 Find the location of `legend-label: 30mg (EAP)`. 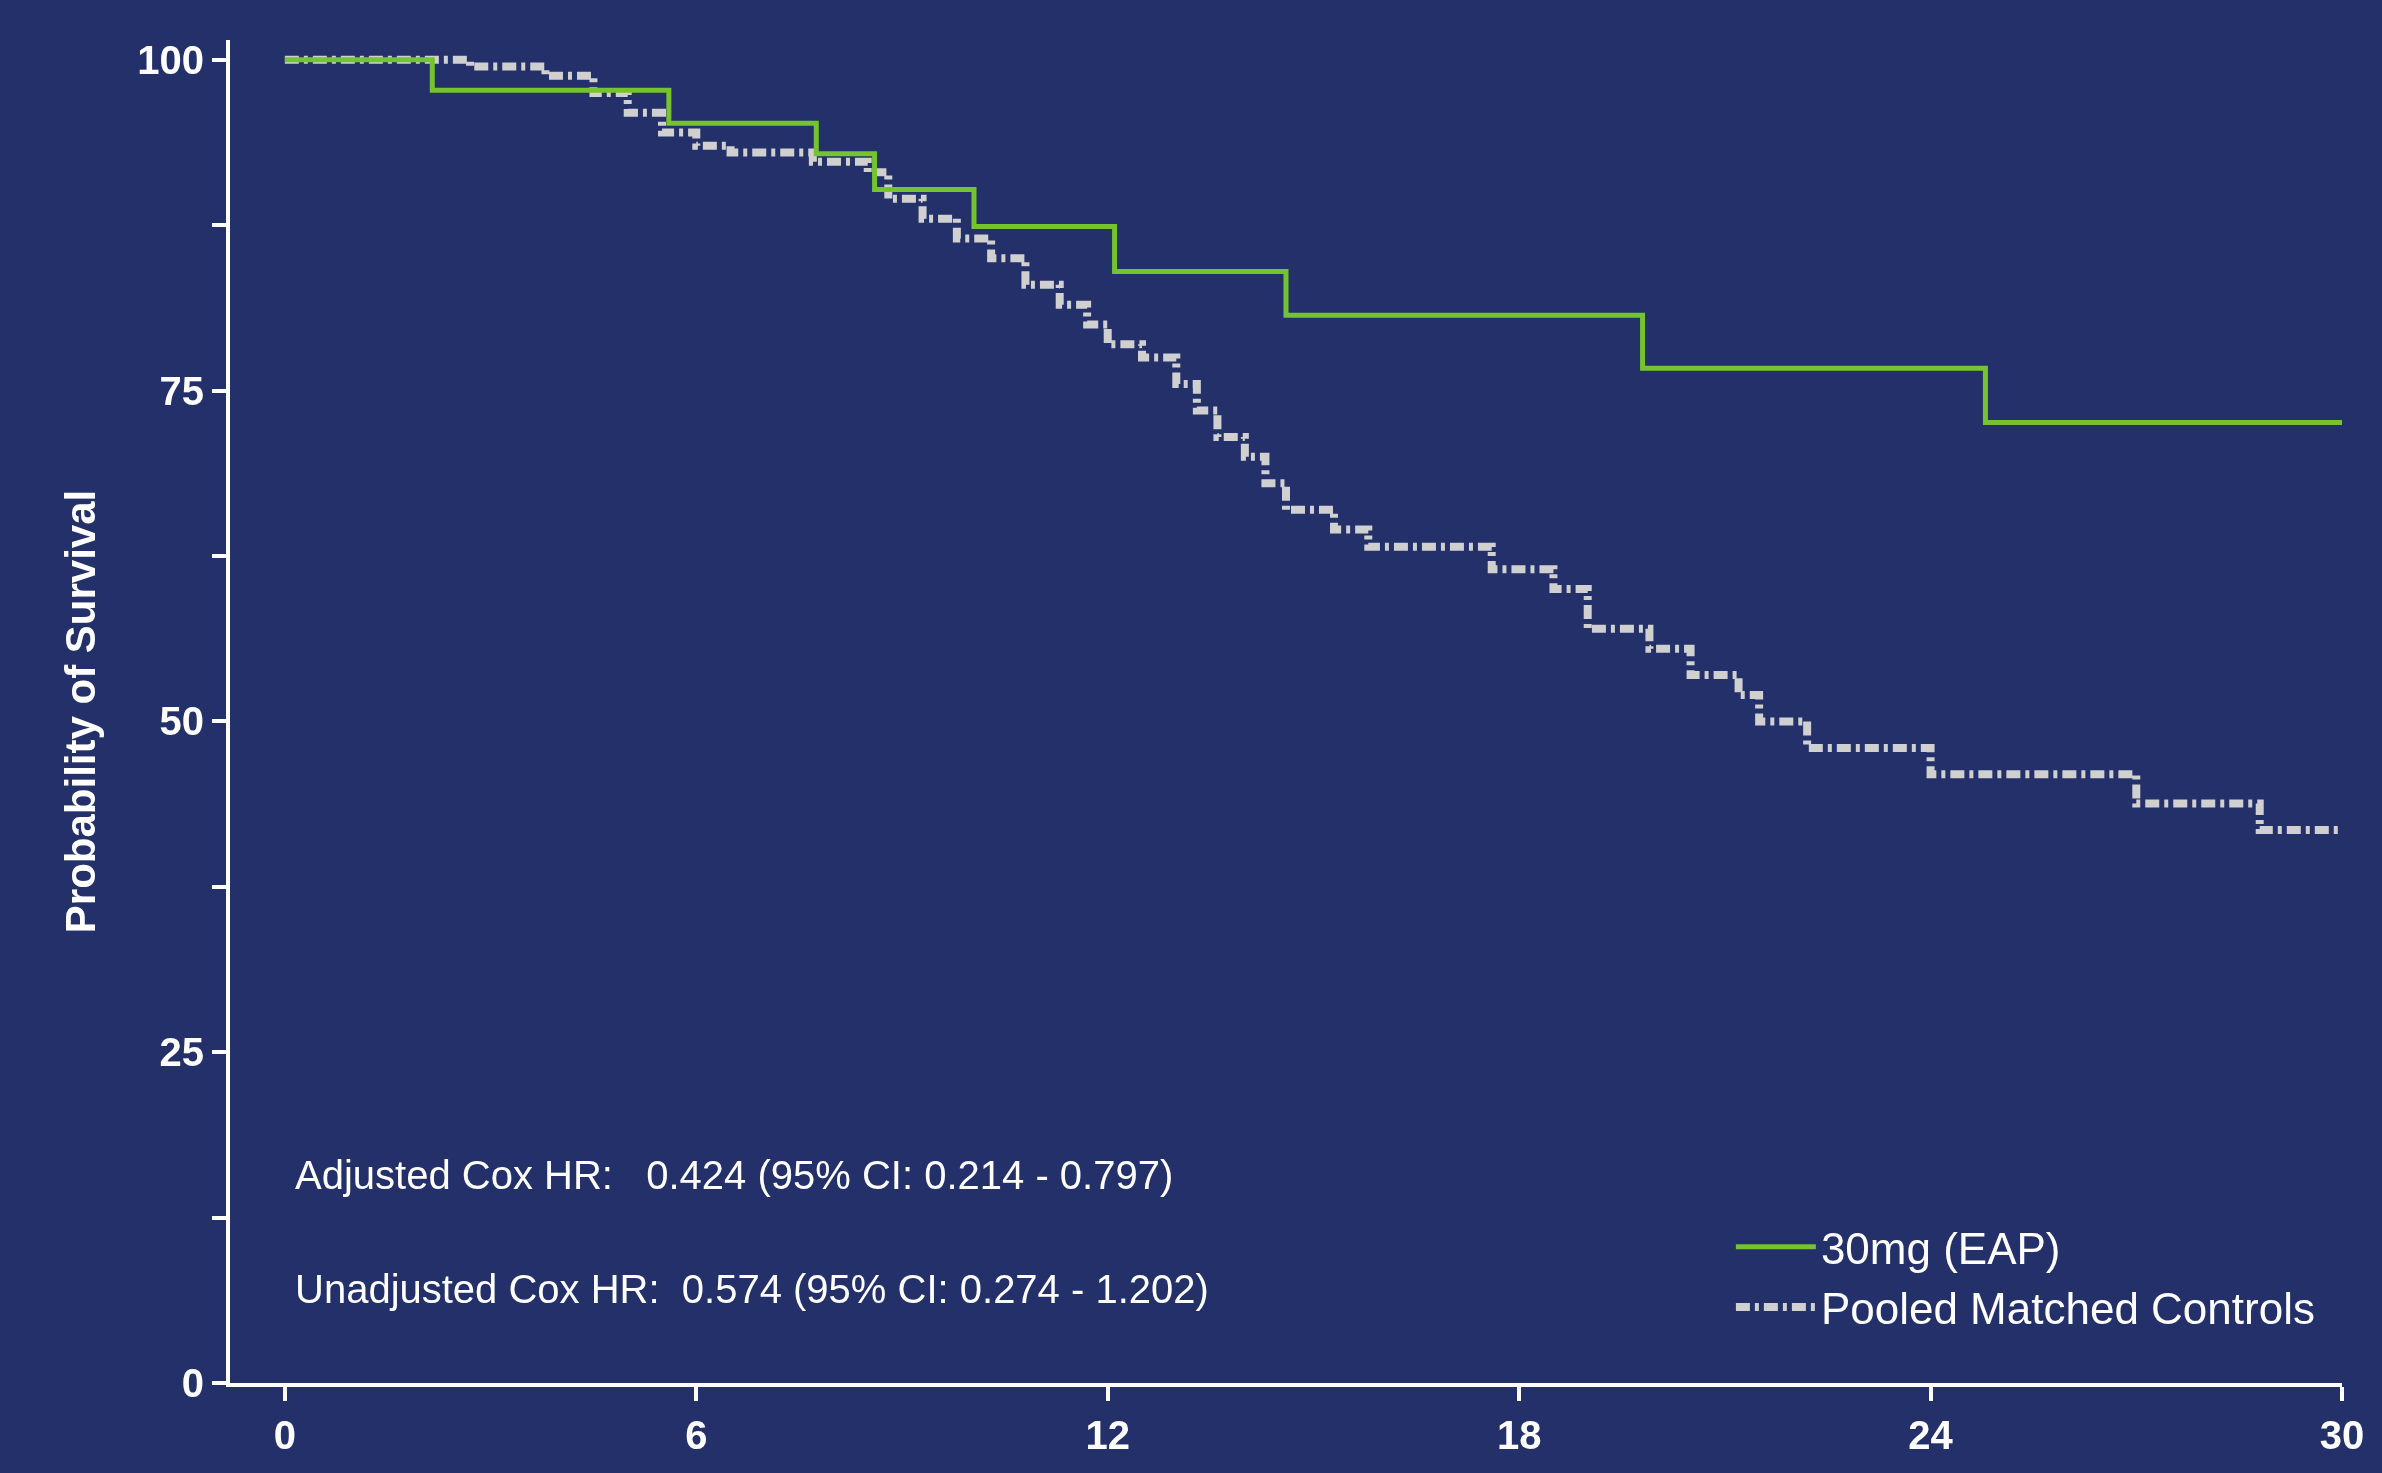

legend-label: 30mg (EAP) is located at coordinates (1940, 1248).